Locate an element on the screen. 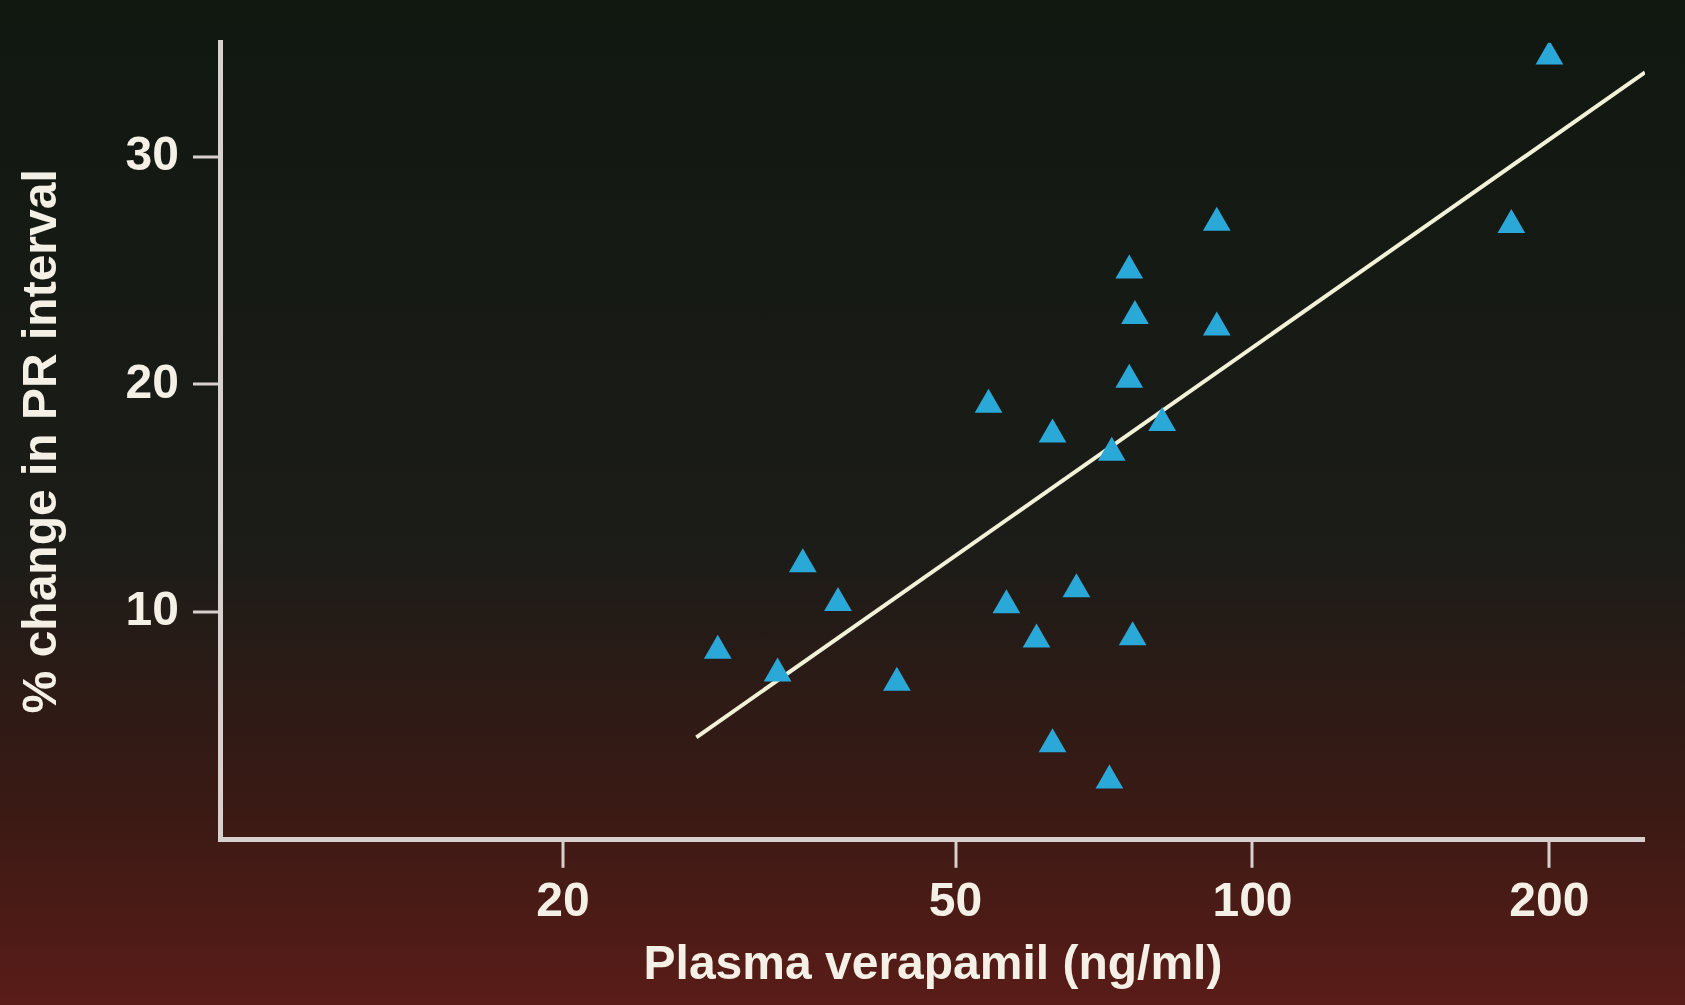 The image size is (1685, 1005). y-tick-label: 30 is located at coordinates (152, 153).